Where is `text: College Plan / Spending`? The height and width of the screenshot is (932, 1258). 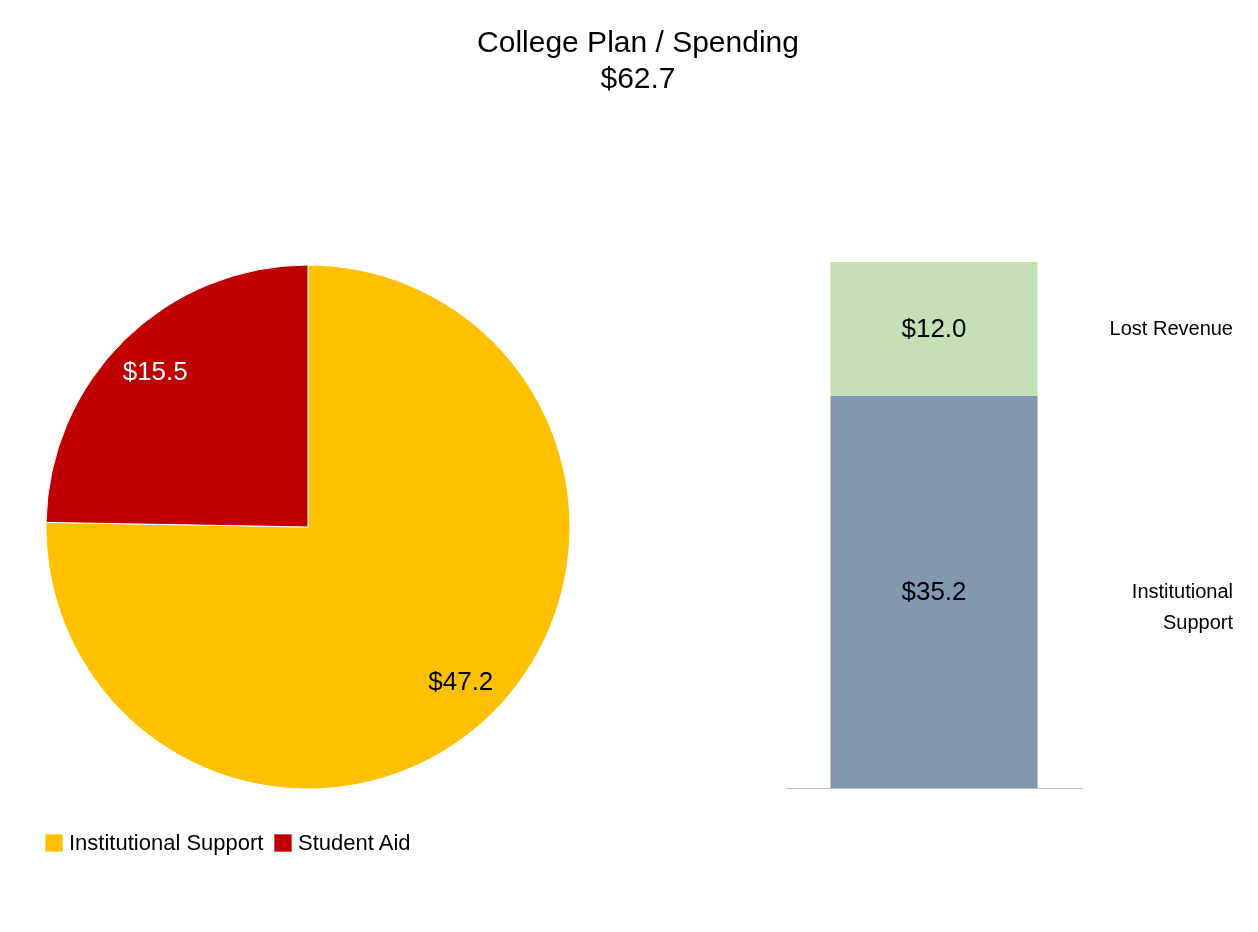
text: College Plan / Spending is located at coordinates (638, 41).